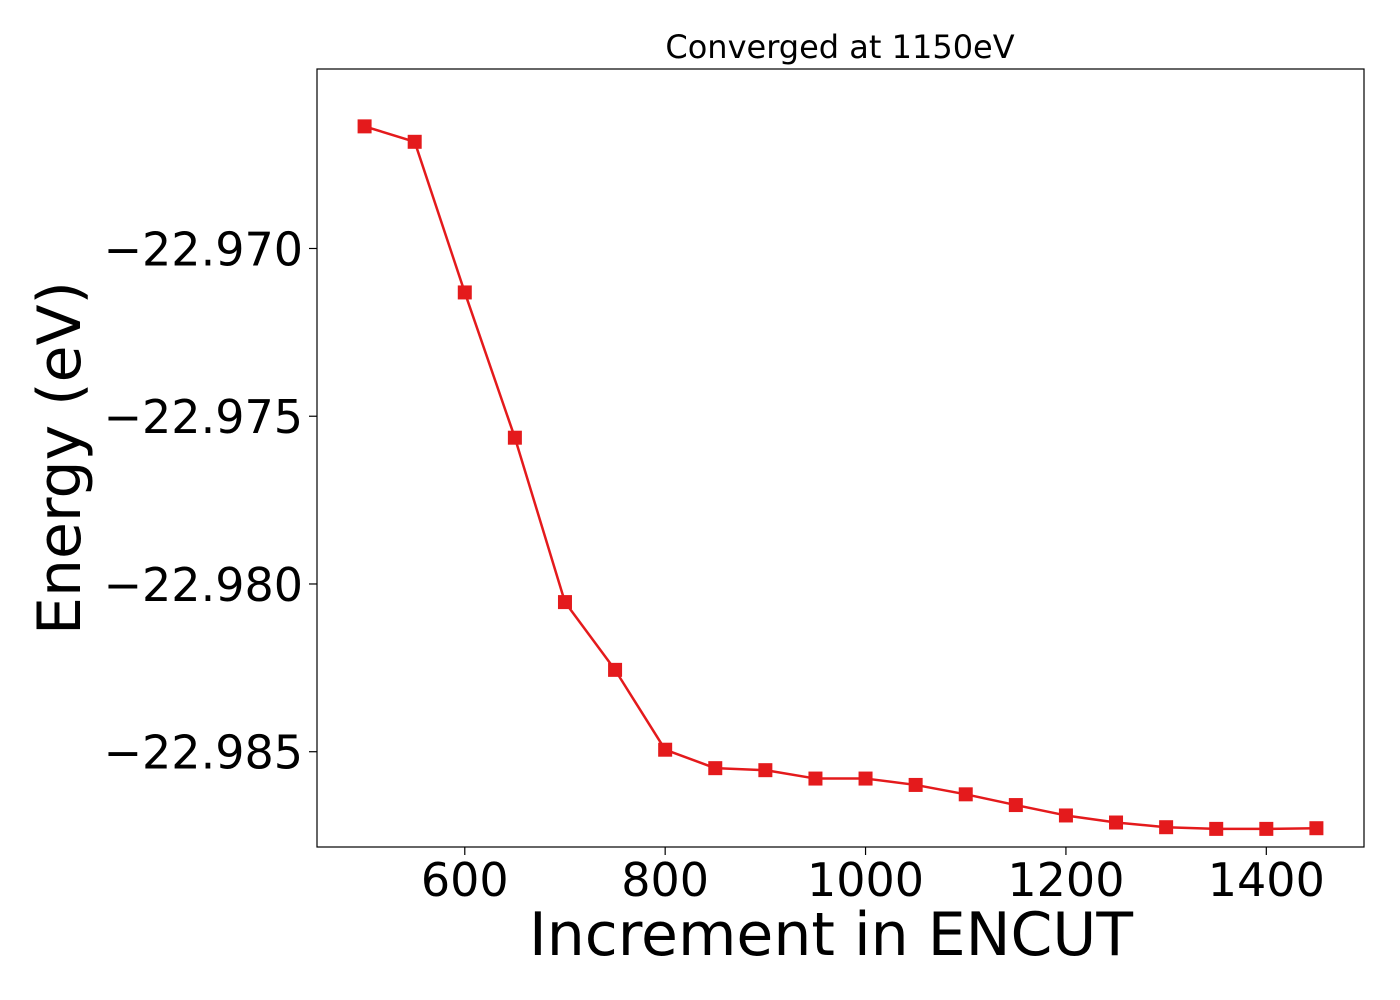 This screenshot has width=1400, height=1000. I want to click on x-axis-ticks: 600 800 1000 1200 1400, so click(873, 877).